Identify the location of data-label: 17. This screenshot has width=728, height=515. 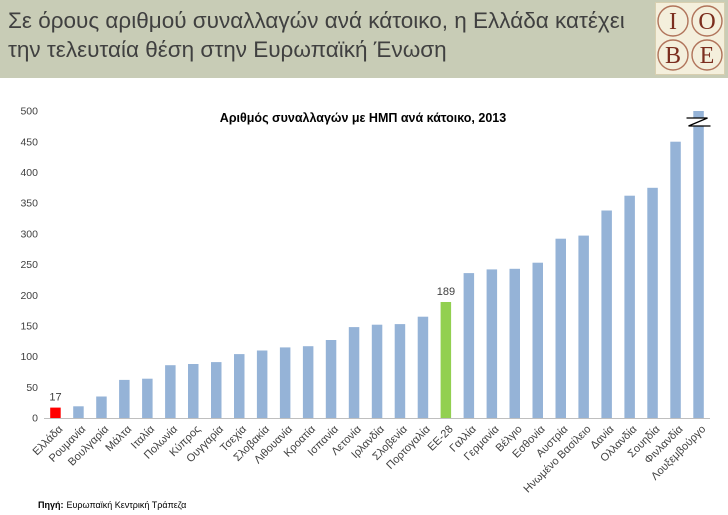
(55, 398).